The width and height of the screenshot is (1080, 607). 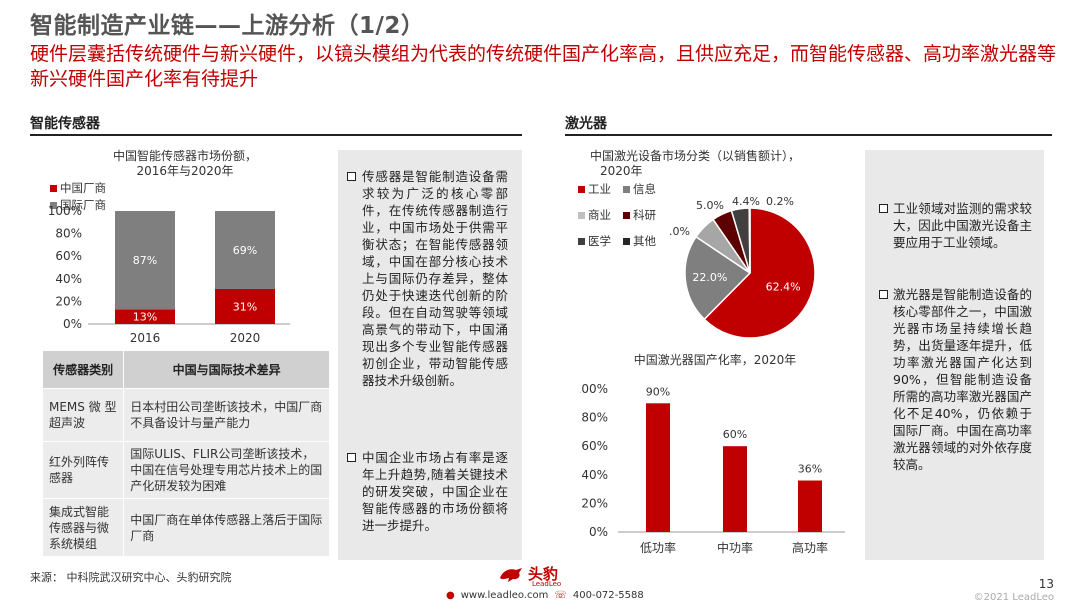 What do you see at coordinates (695, 156) in the screenshot?
I see `pie-chart-title-line1: 中国激光设备市场分类（以销售额计），` at bounding box center [695, 156].